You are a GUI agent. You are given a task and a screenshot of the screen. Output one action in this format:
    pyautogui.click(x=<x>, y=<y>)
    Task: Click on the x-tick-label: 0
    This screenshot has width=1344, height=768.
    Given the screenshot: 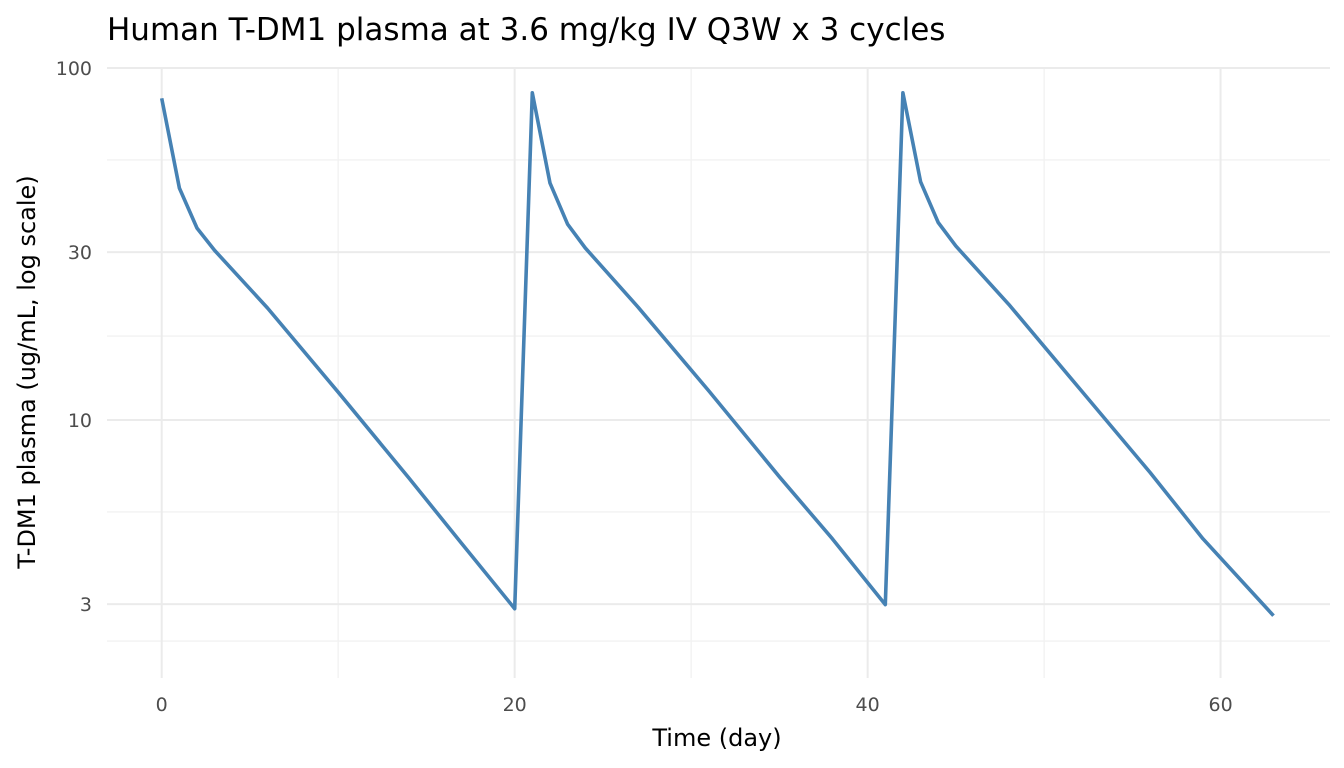 What is the action you would take?
    pyautogui.click(x=162, y=705)
    